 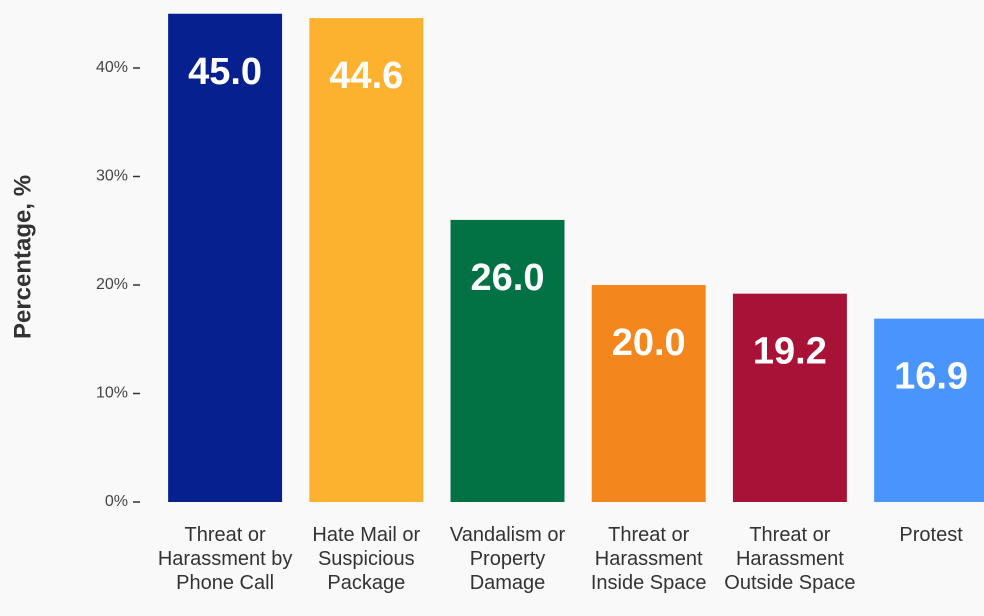 I want to click on y-tick-label: 20%, so click(x=112, y=284).